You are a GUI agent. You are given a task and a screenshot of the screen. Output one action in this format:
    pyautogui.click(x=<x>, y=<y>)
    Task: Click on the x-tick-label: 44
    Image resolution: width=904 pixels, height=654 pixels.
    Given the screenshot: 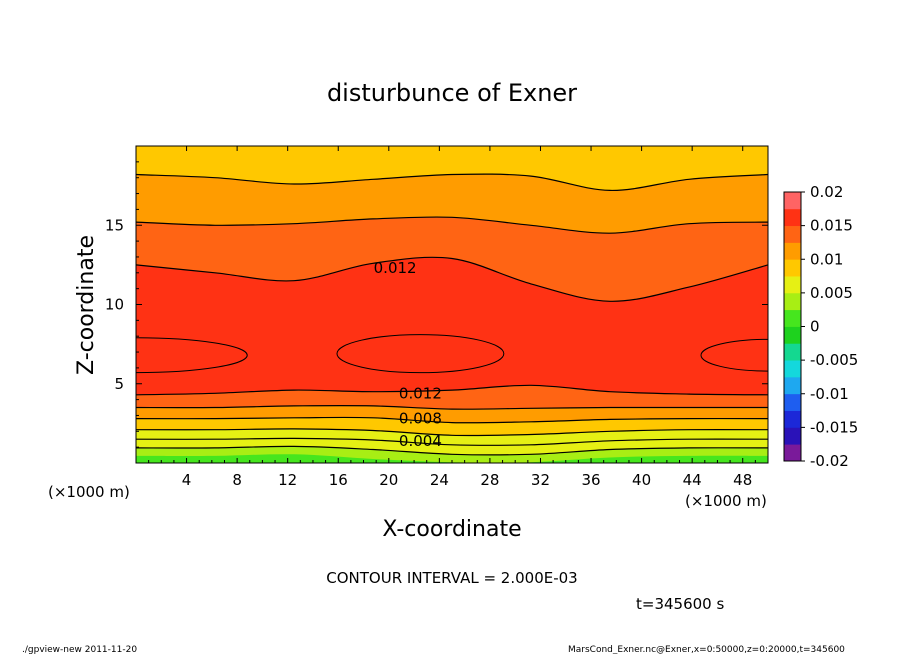 What is the action you would take?
    pyautogui.click(x=692, y=480)
    